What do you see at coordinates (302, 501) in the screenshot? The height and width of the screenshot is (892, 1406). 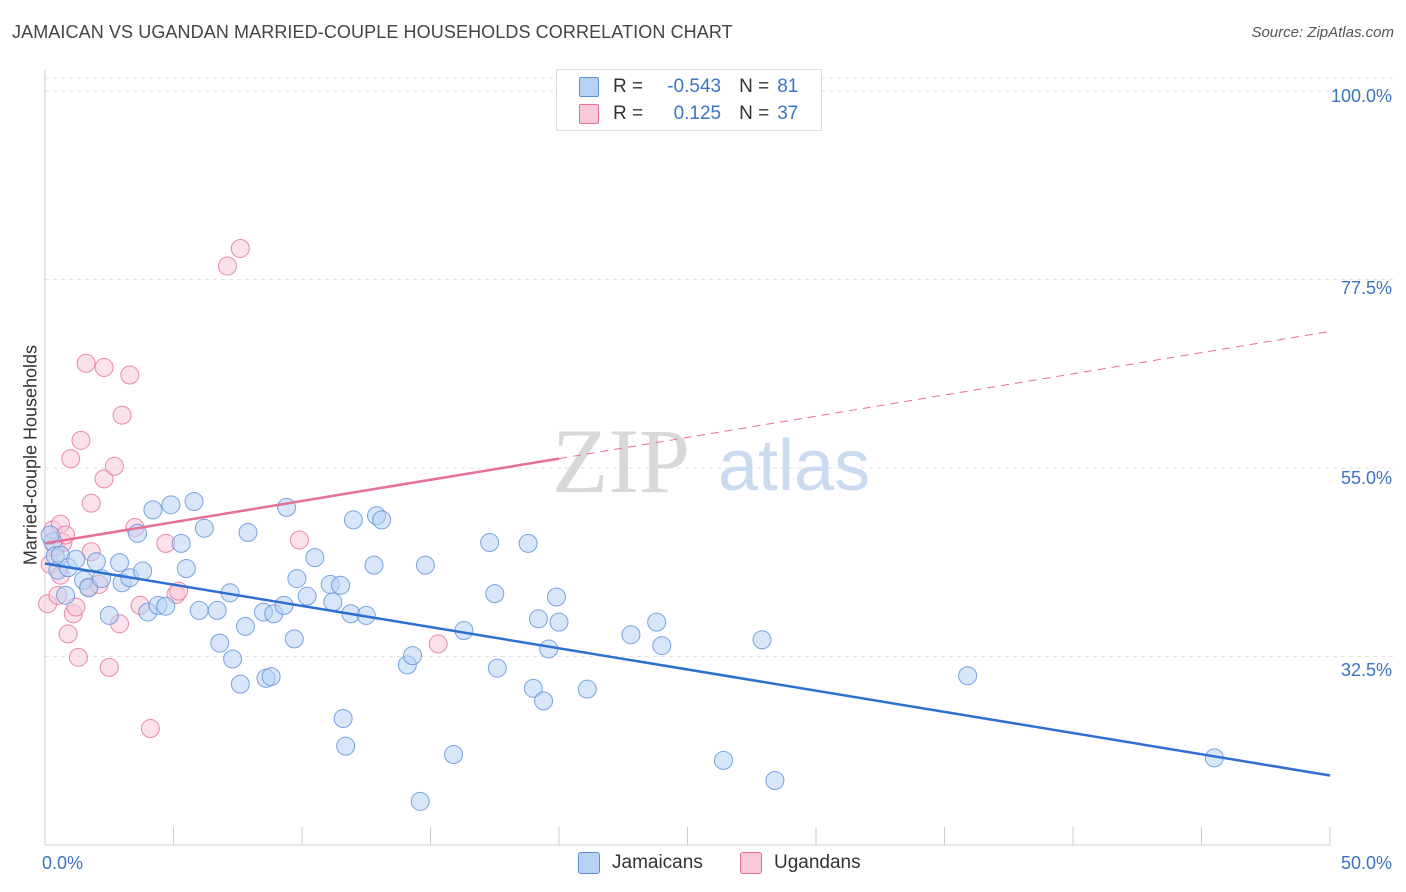 I see `ugandans-trend-line` at bounding box center [302, 501].